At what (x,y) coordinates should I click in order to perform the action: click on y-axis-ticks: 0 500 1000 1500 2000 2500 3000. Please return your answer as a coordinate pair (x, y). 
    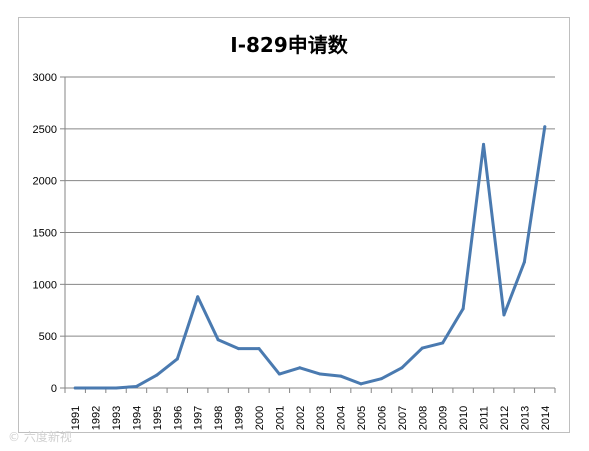
    Looking at the image, I should click on (49, 233).